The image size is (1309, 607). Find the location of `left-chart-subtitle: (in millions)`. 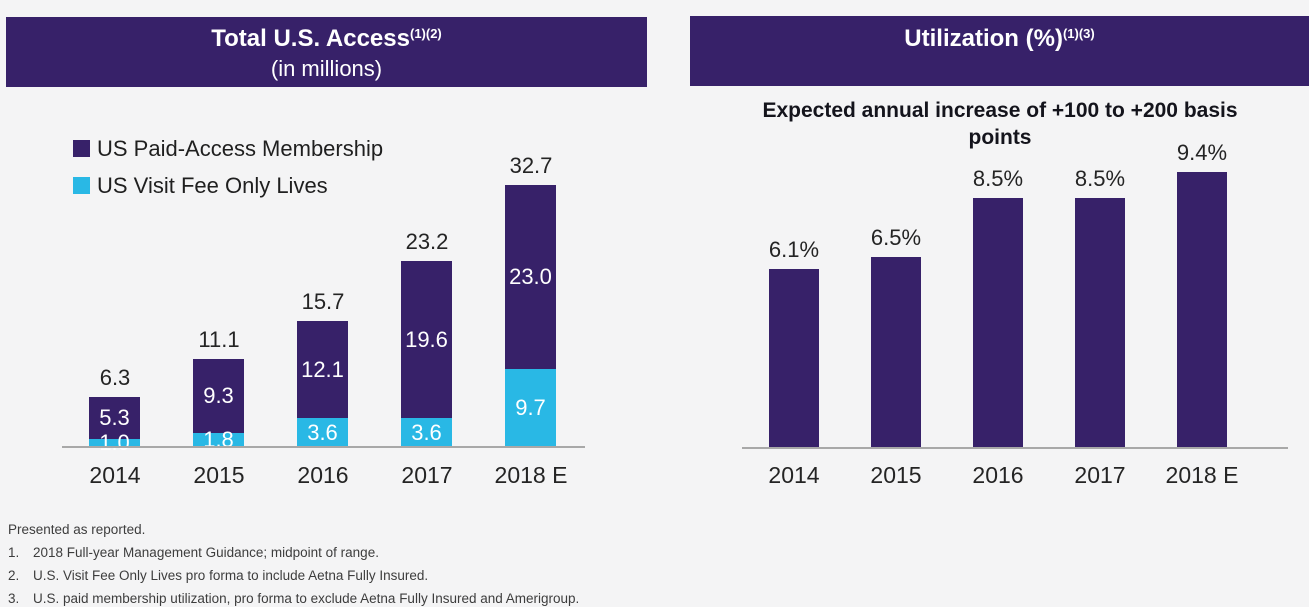

left-chart-subtitle: (in millions) is located at coordinates (326, 68).